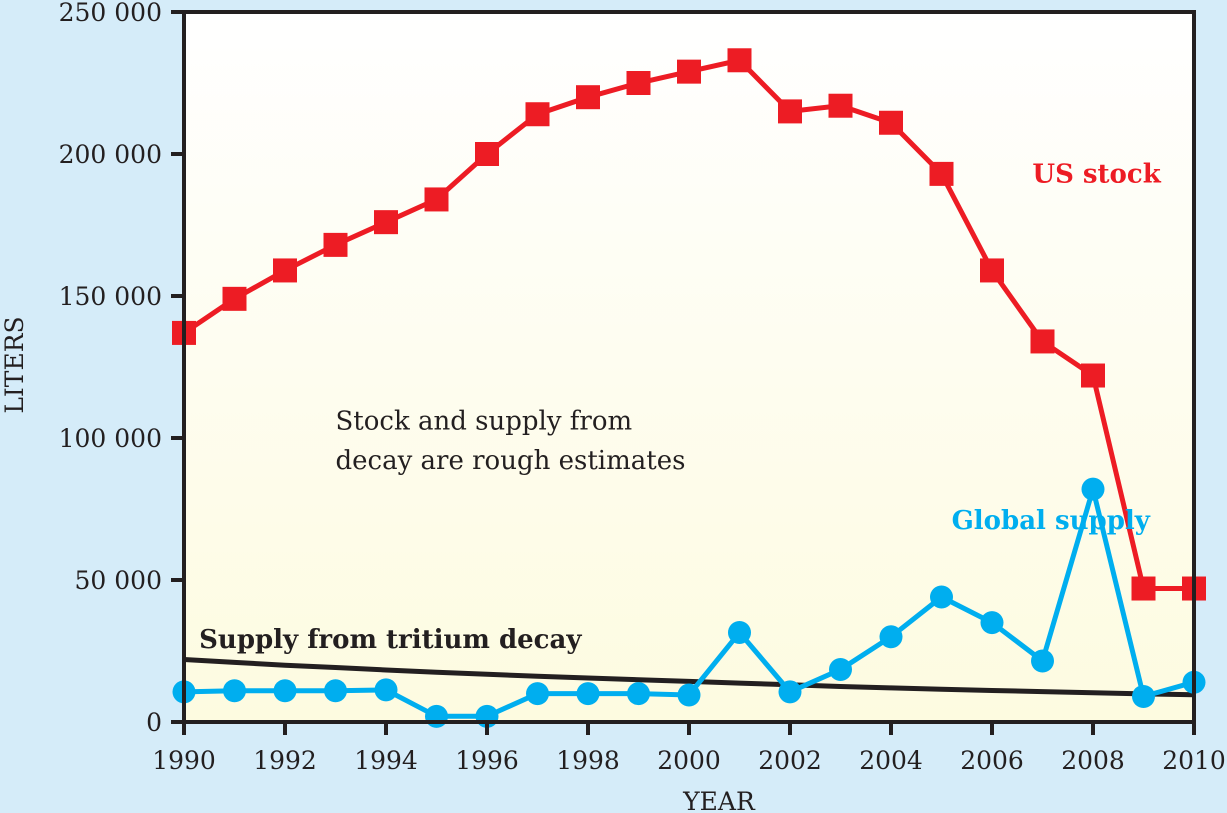  Describe the element at coordinates (891, 122) in the screenshot. I see `data-point-us-stock-2004` at that location.